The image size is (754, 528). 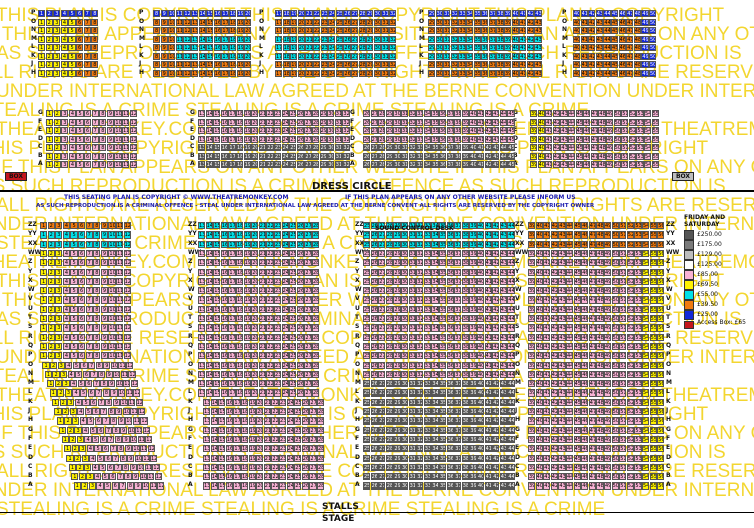 I want to click on seat: 17, so click(x=279, y=39).